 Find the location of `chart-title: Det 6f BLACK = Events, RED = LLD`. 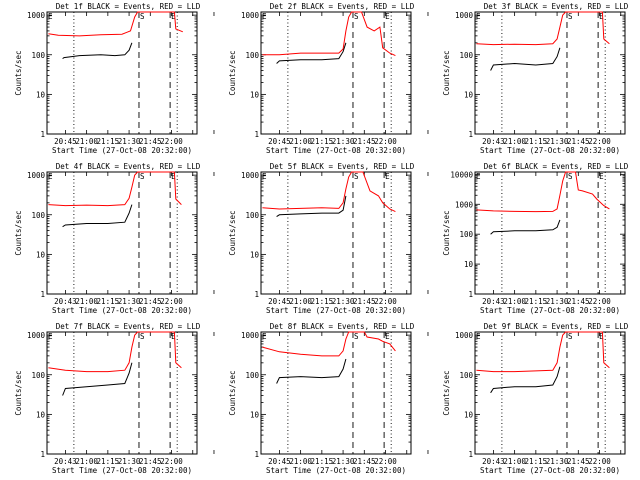

chart-title: Det 6f BLACK = Events, RED = LLD is located at coordinates (556, 166).